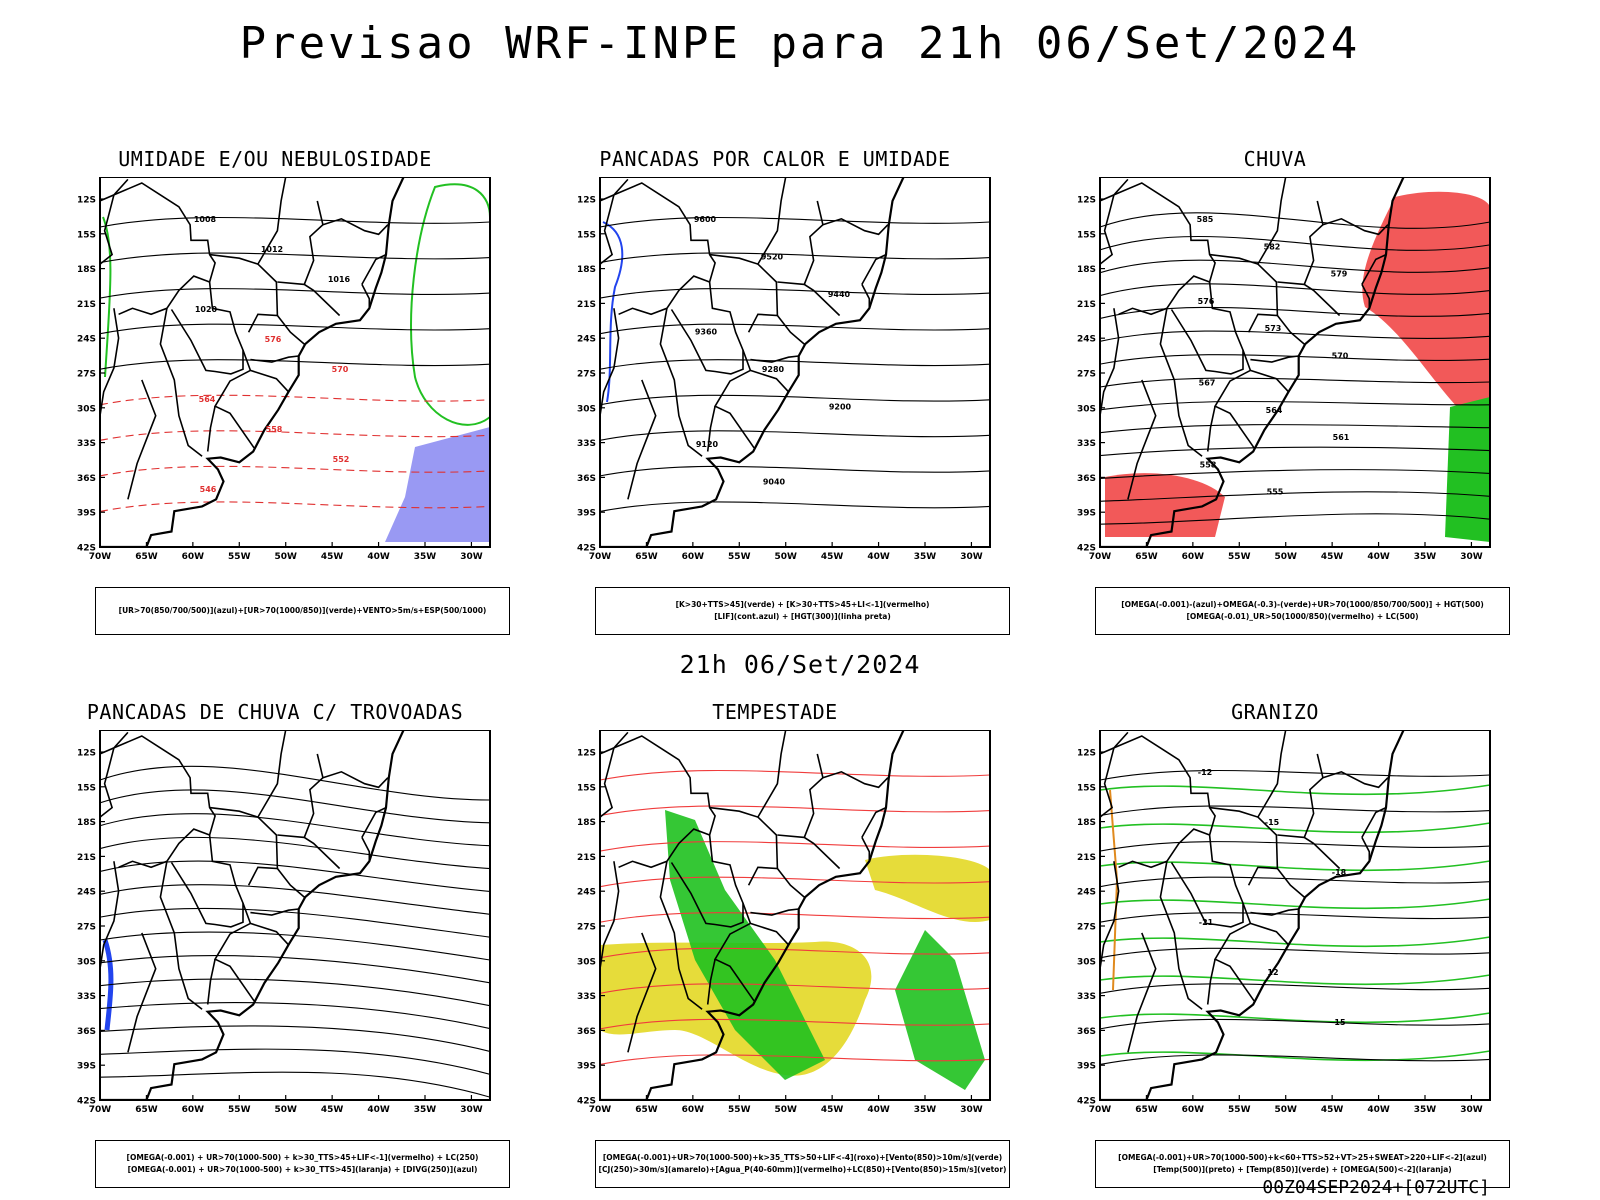 Image resolution: width=1600 pixels, height=1200 pixels. I want to click on contour-label: -12, so click(1205, 772).